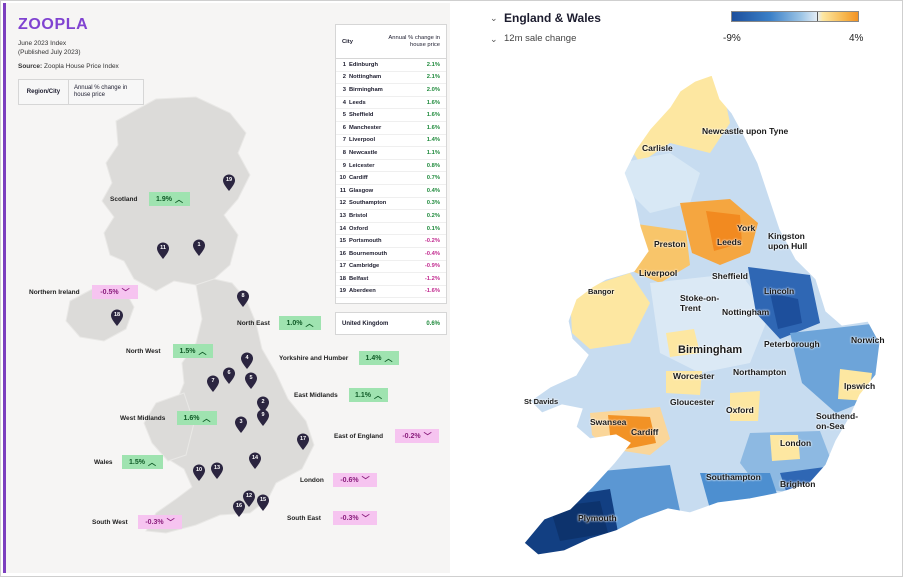 The height and width of the screenshot is (577, 903). I want to click on place-label: Gloucester, so click(692, 402).